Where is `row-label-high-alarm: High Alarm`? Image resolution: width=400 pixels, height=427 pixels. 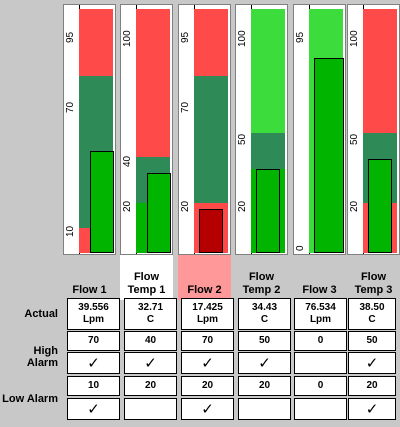
row-label-high-alarm: High Alarm is located at coordinates (42, 357).